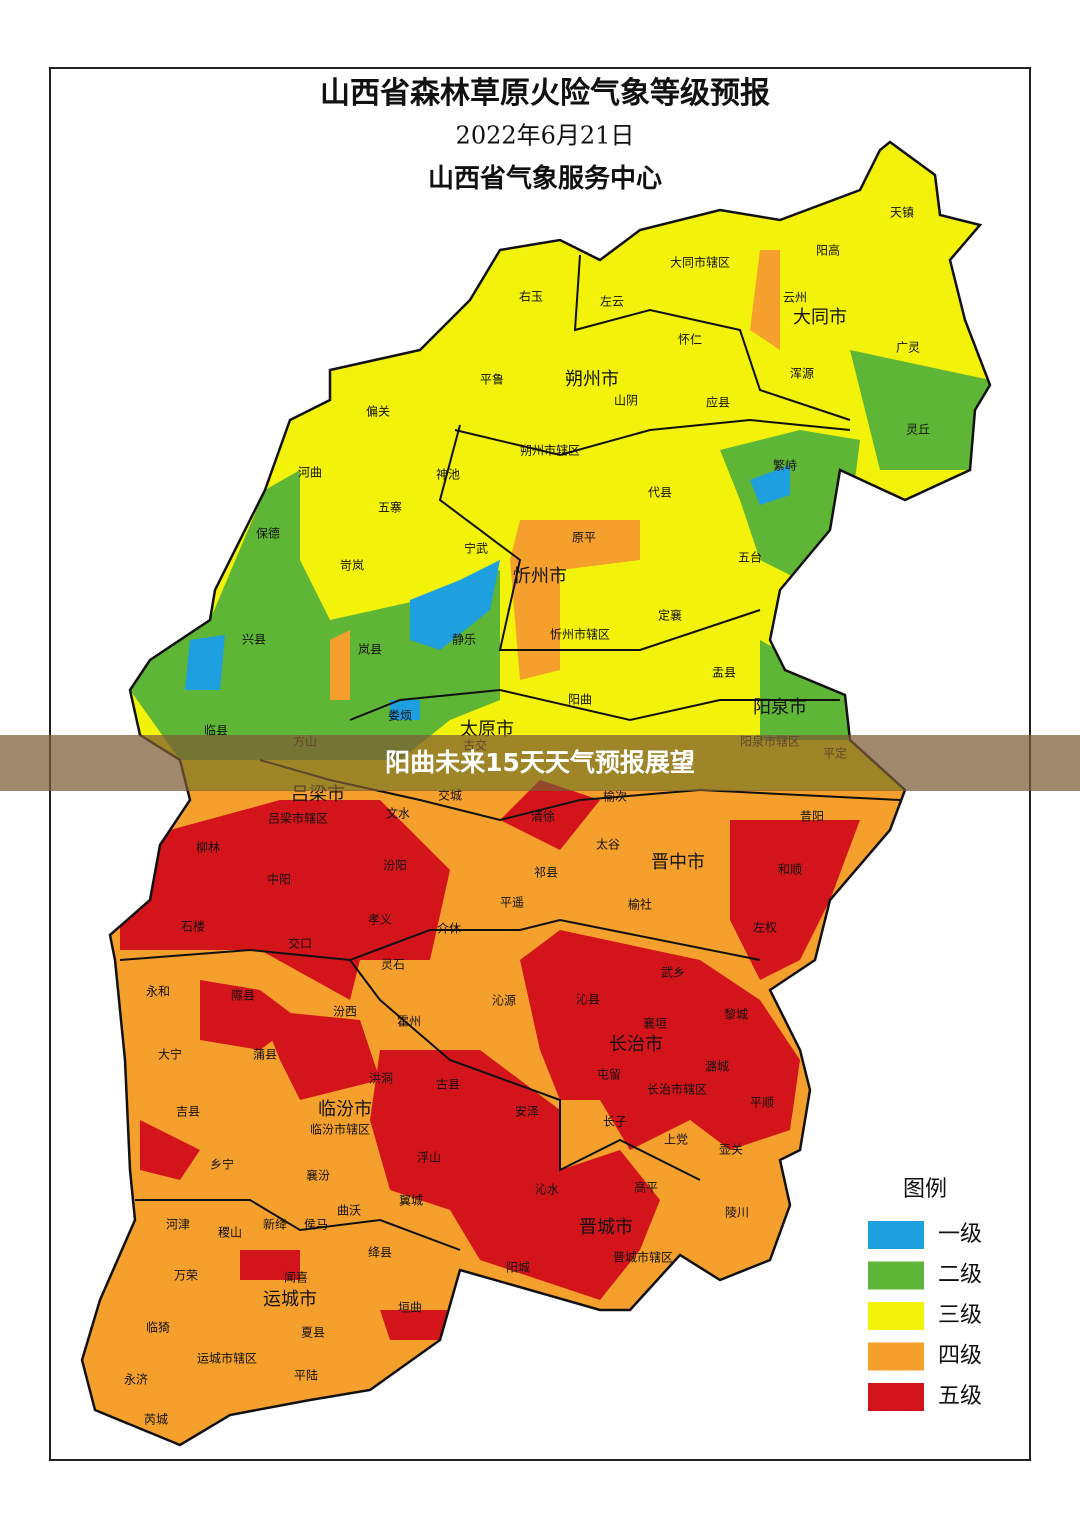 The image size is (1080, 1528). What do you see at coordinates (492, 380) in the screenshot?
I see `county-label: 平鲁` at bounding box center [492, 380].